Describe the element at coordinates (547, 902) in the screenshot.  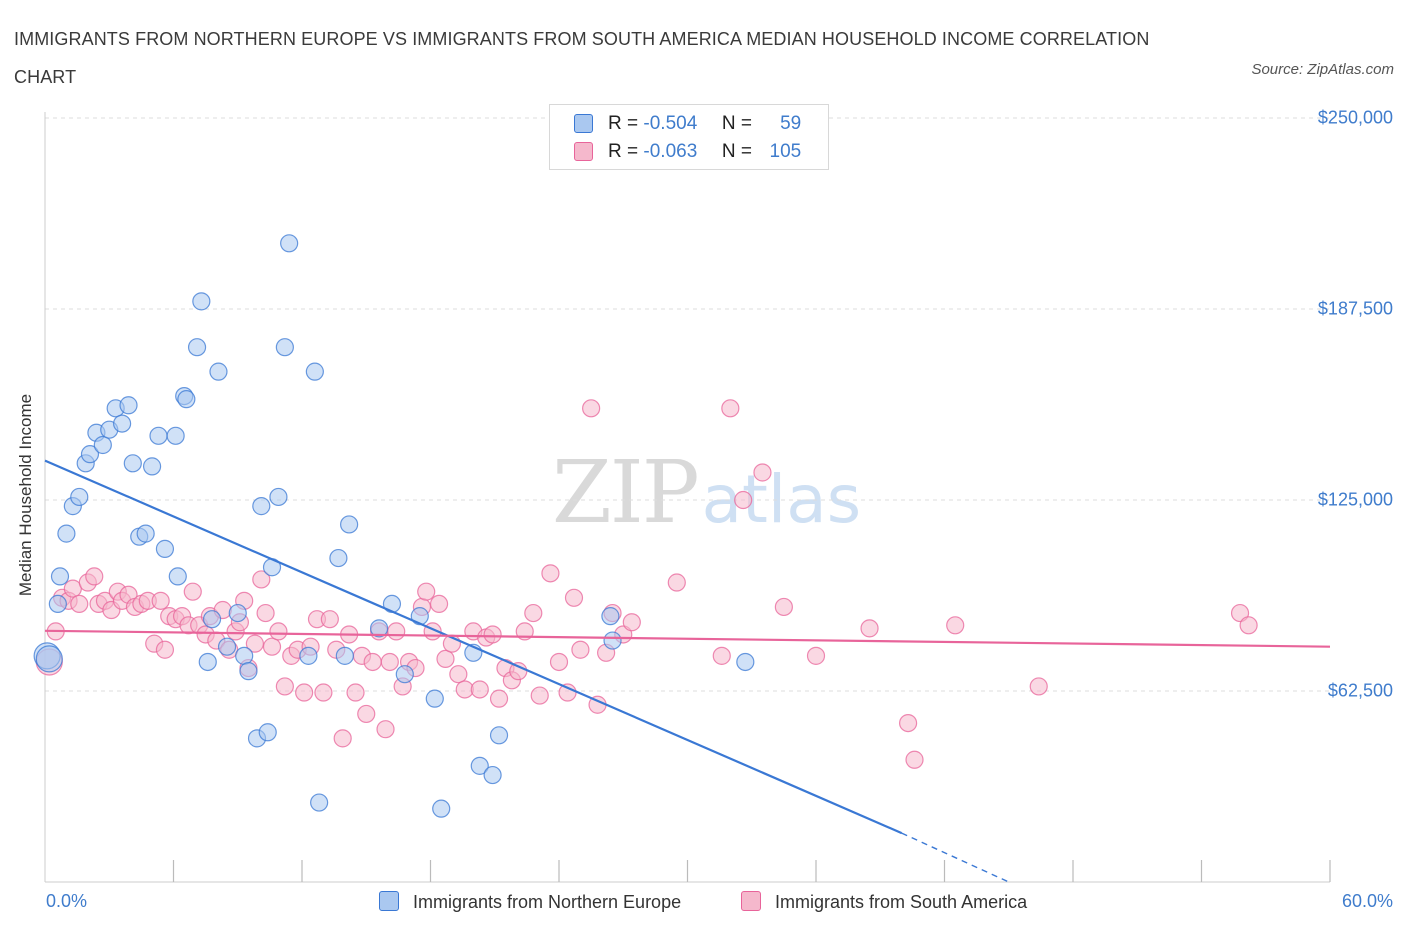
I see `series-name-northern-europe: Immigrants from Northern Europe` at that location.